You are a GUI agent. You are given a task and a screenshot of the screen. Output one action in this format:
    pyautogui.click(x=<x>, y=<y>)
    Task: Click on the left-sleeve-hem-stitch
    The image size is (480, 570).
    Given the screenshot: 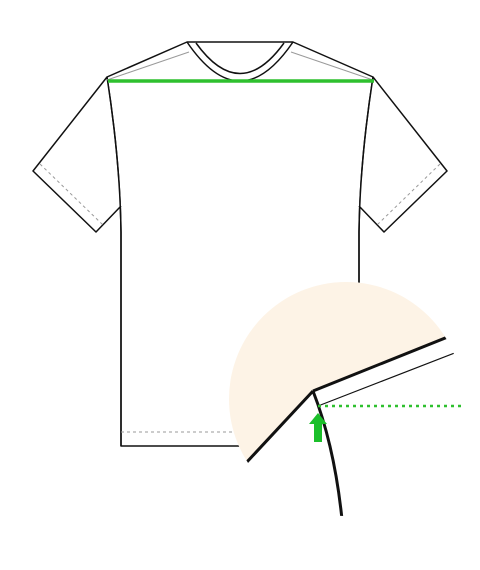 What is the action you would take?
    pyautogui.click(x=71, y=194)
    